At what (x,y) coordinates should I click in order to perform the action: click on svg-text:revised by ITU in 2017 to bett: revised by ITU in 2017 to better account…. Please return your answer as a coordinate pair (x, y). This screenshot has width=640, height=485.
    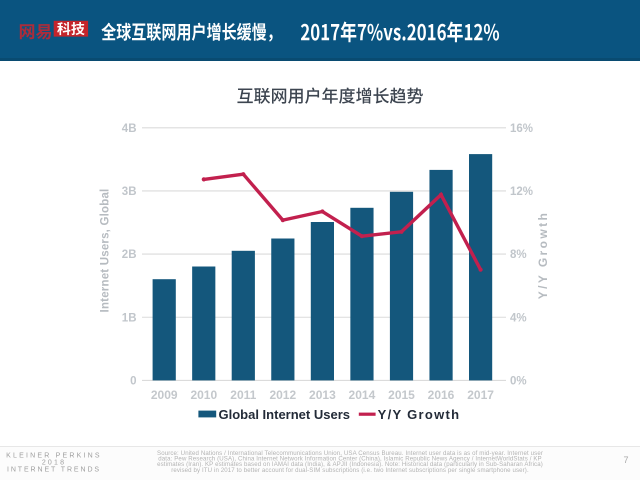
    Looking at the image, I should click on (350, 470).